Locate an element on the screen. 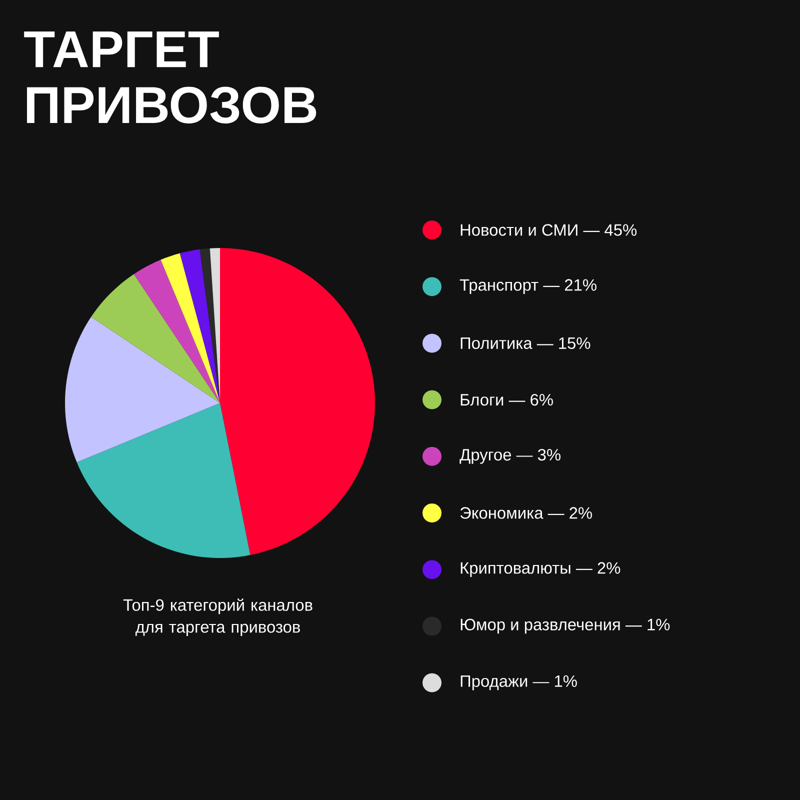 This screenshot has height=800, width=800. data-label: — 45% is located at coordinates (610, 230).